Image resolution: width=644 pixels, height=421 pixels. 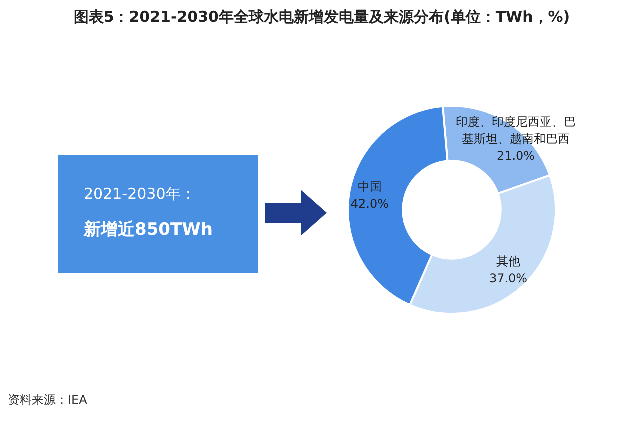 I want to click on data-label: 37.0%, so click(x=508, y=279).